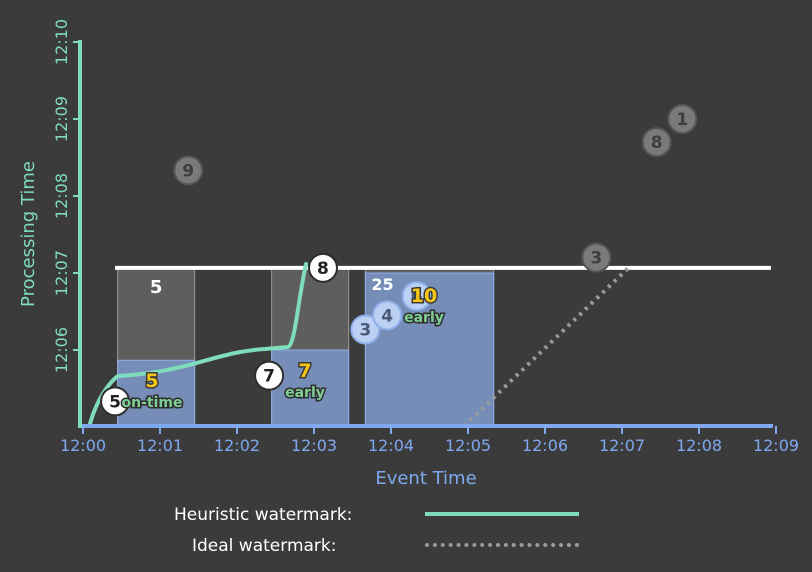 This screenshot has width=812, height=572. Describe the element at coordinates (545, 445) in the screenshot. I see `x-tick-label: 12:06` at that location.